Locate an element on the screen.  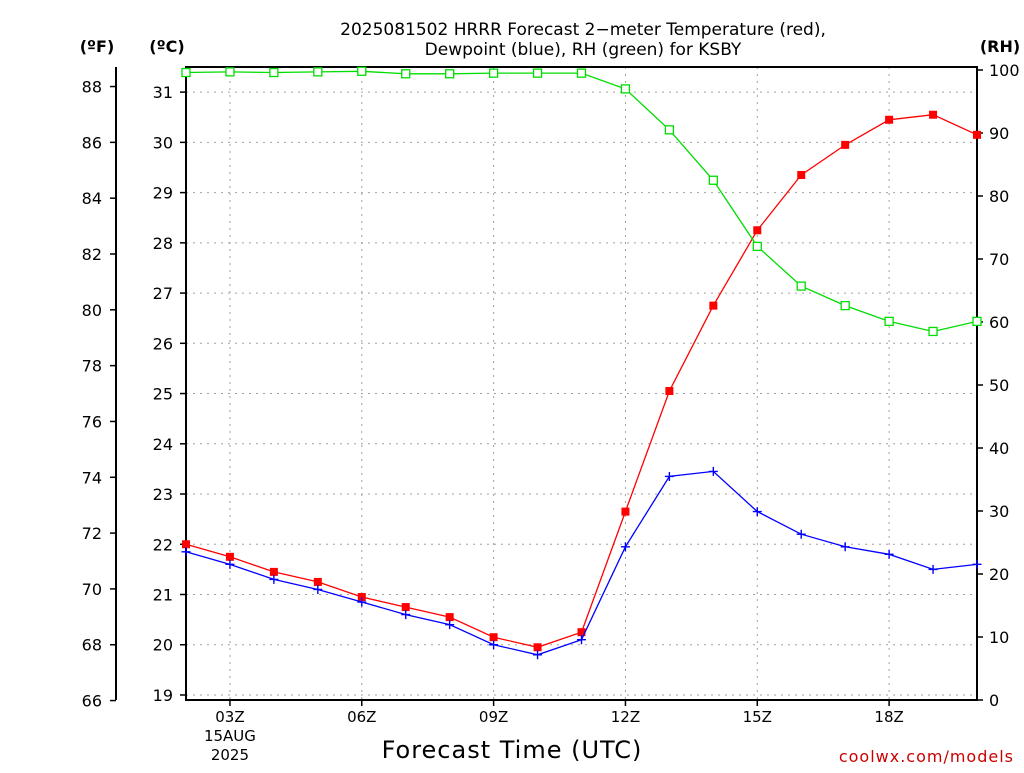
rh-tick-label: 90 is located at coordinates (999, 133).